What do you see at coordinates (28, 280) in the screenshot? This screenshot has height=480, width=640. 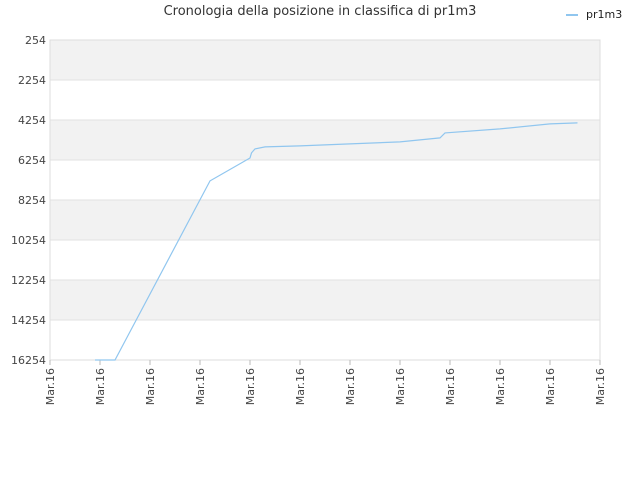 I see `y-tick-label: 12254` at bounding box center [28, 280].